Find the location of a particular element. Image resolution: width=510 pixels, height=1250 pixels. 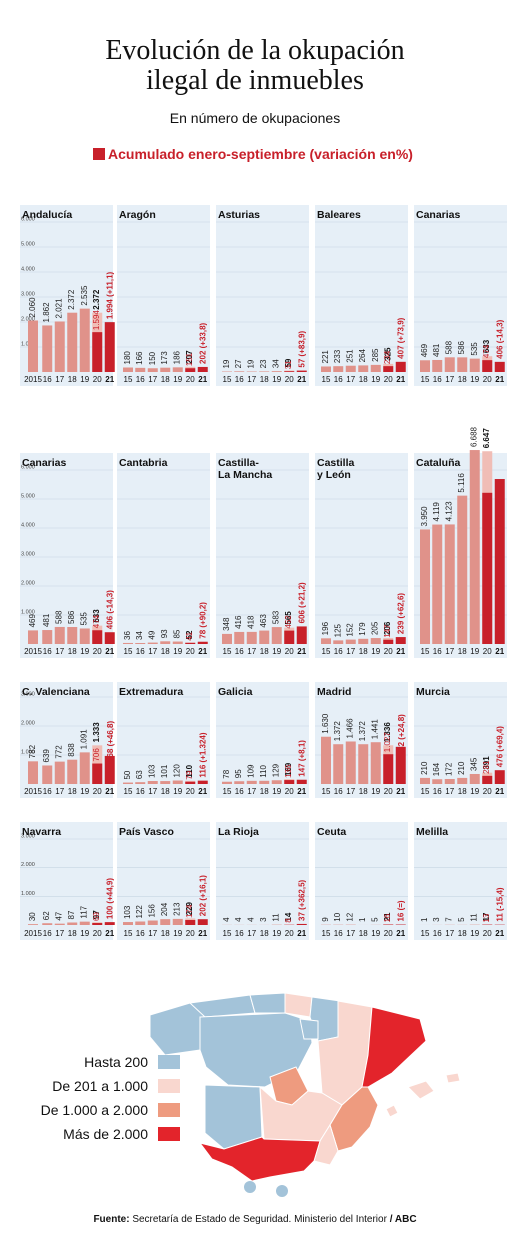

data-label: 120 is located at coordinates (177, 771).